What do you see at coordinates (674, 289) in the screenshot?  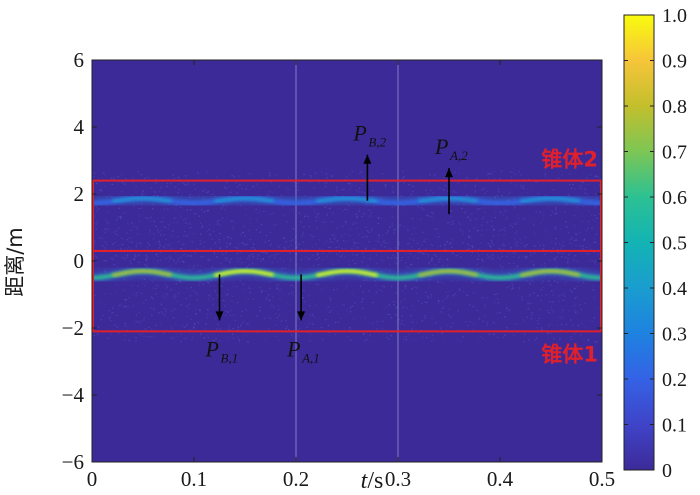 I see `colorbar-tick-label: 0.4` at bounding box center [674, 289].